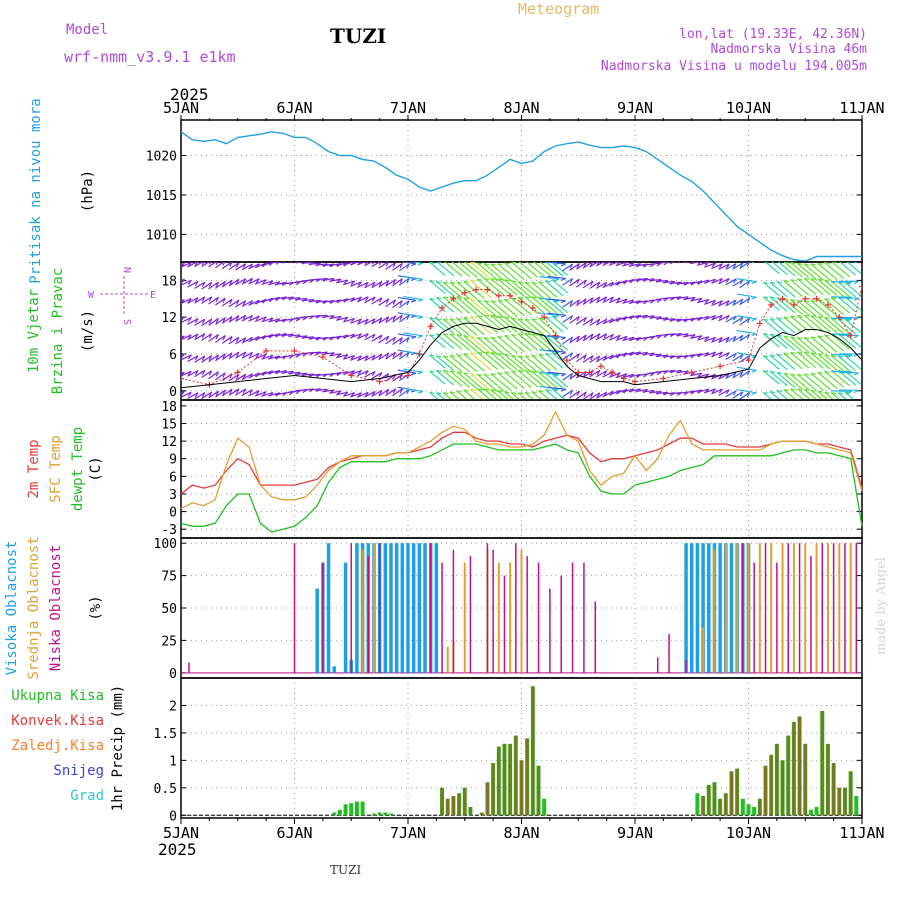  Describe the element at coordinates (508, 751) in the screenshot. I see `panel-4: 00.511.52` at that location.